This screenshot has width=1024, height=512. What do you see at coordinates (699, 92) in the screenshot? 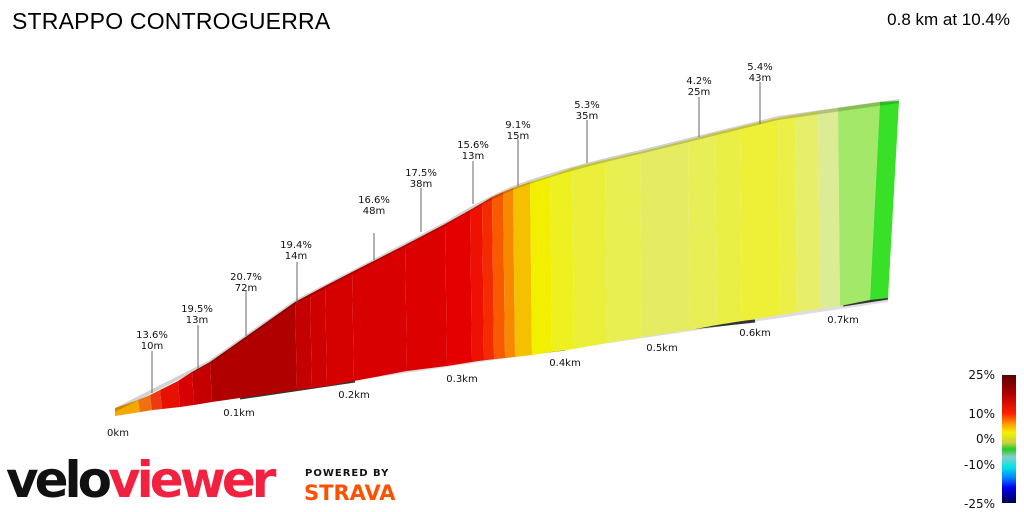
I see `annotation-length: 25m` at bounding box center [699, 92].